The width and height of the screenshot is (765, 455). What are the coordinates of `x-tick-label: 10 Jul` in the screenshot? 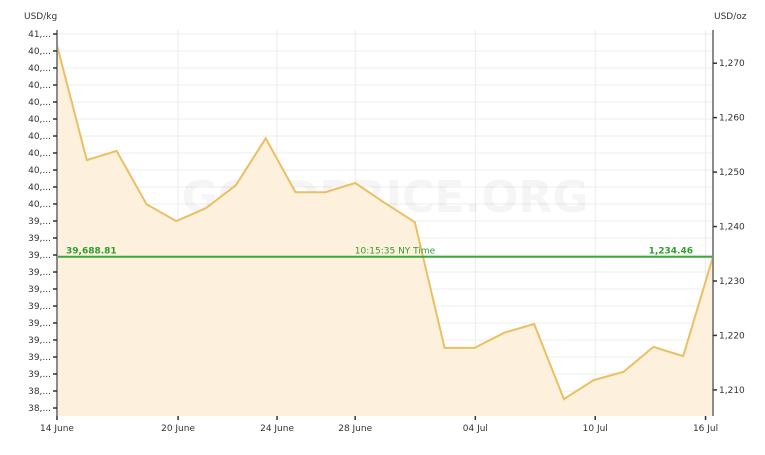 It's located at (595, 429).